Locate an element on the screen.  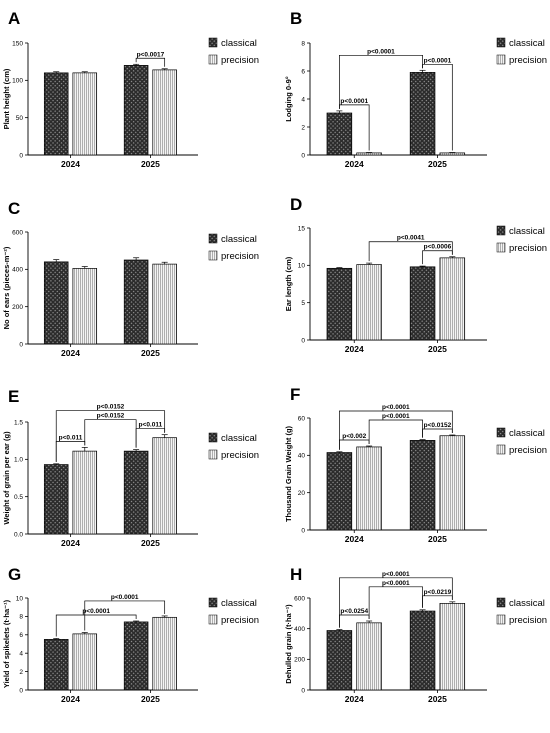
y-tick-label: 20 is located at coordinates (302, 493).